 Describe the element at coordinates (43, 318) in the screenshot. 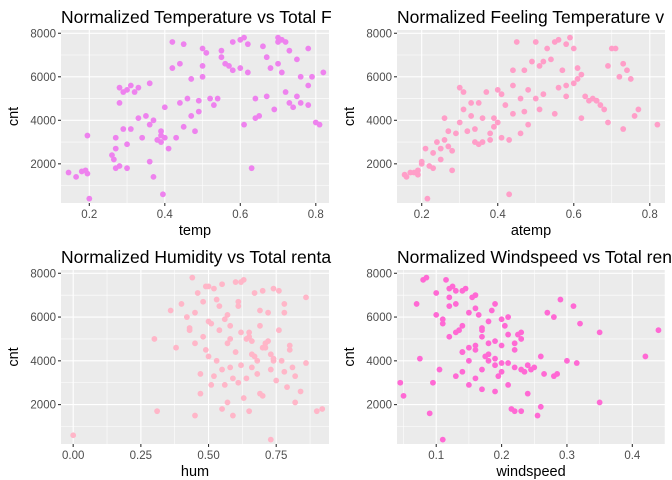

I see `panel-3-y-tick-label: 6000` at that location.